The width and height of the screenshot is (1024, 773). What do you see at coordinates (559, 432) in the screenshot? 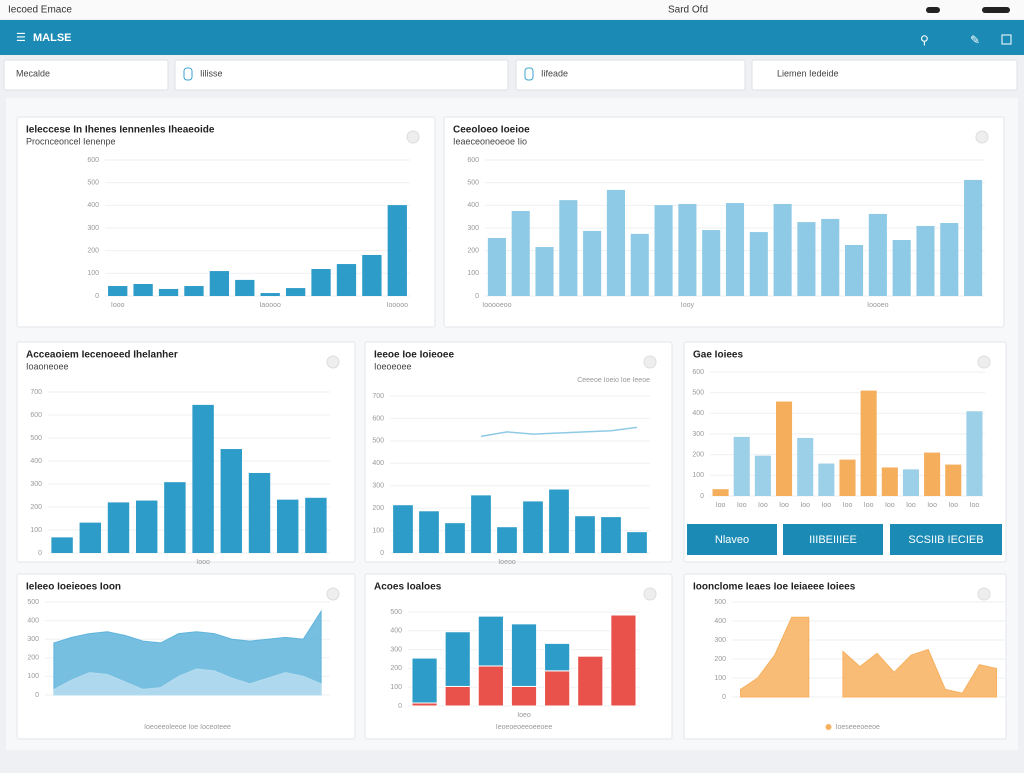
I see `line` at bounding box center [559, 432].